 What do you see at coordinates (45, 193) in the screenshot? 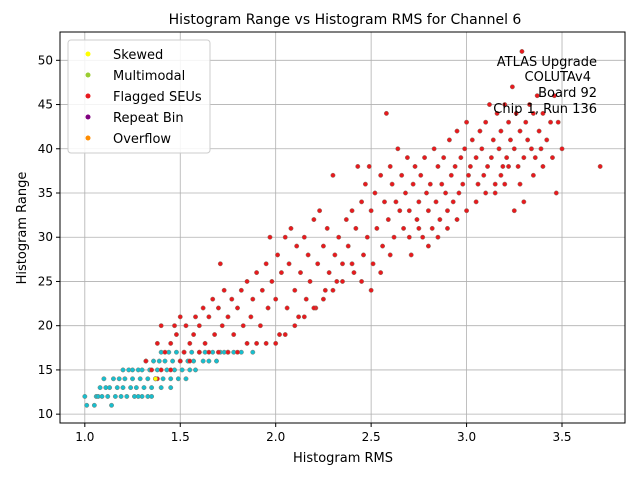
I see `y-tick-label: 35` at bounding box center [45, 193].